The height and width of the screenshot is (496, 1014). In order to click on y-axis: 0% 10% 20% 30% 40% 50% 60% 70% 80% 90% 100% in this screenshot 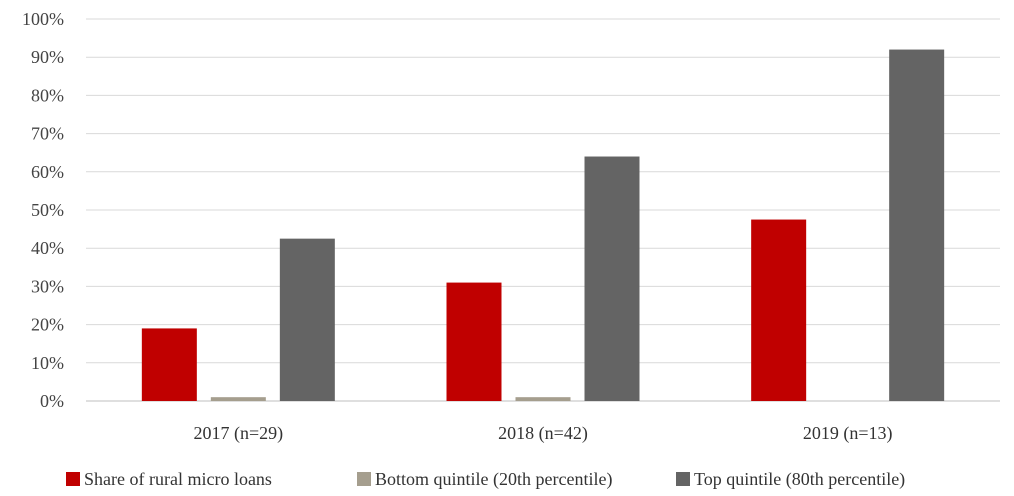, I will do `click(43, 210)`.